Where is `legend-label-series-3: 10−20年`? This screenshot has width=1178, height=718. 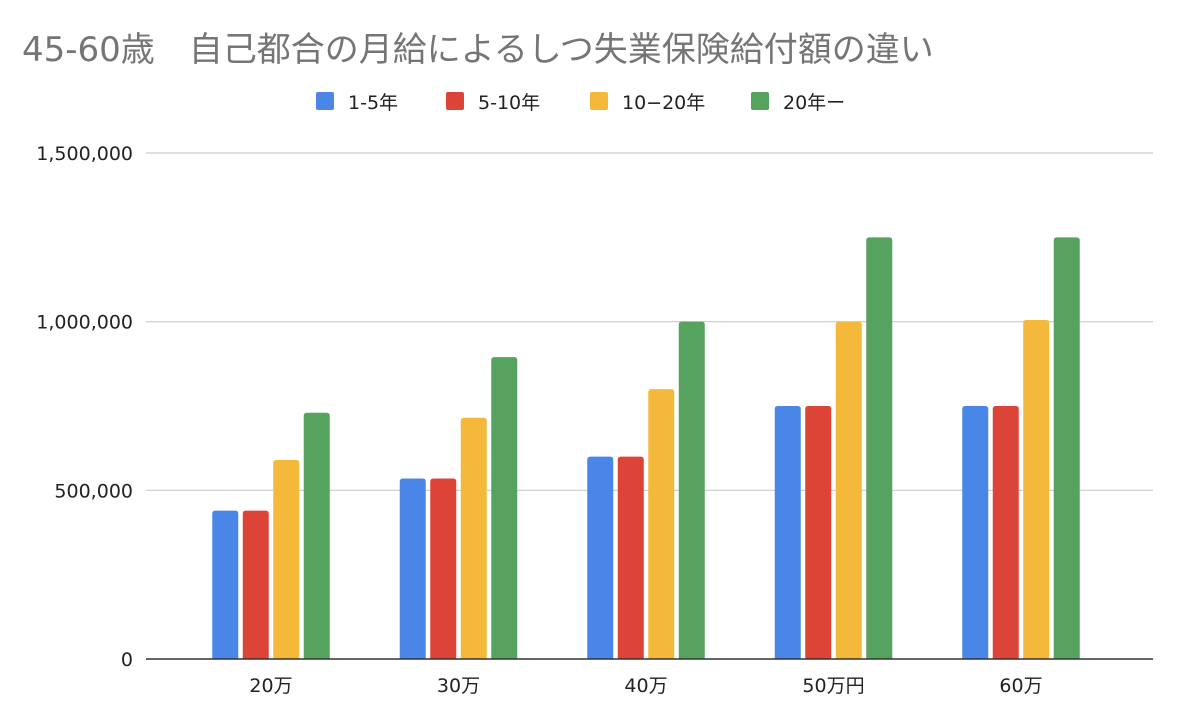
legend-label-series-3: 10−20年 is located at coordinates (664, 102).